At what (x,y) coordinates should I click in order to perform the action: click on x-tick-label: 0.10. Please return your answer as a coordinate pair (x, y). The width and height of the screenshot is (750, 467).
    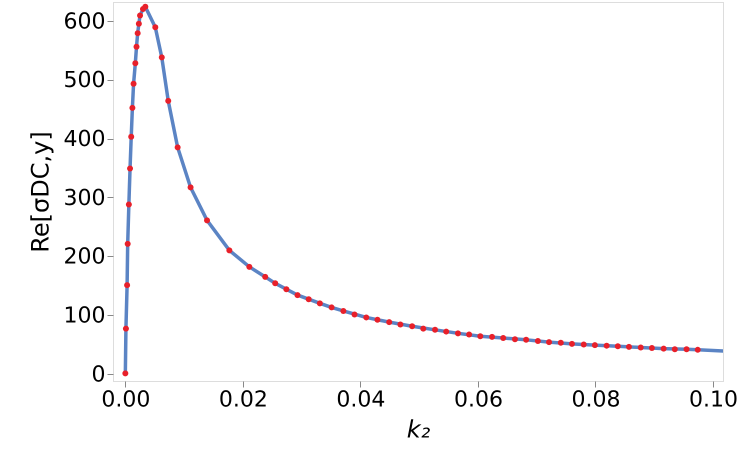
    Looking at the image, I should click on (713, 400).